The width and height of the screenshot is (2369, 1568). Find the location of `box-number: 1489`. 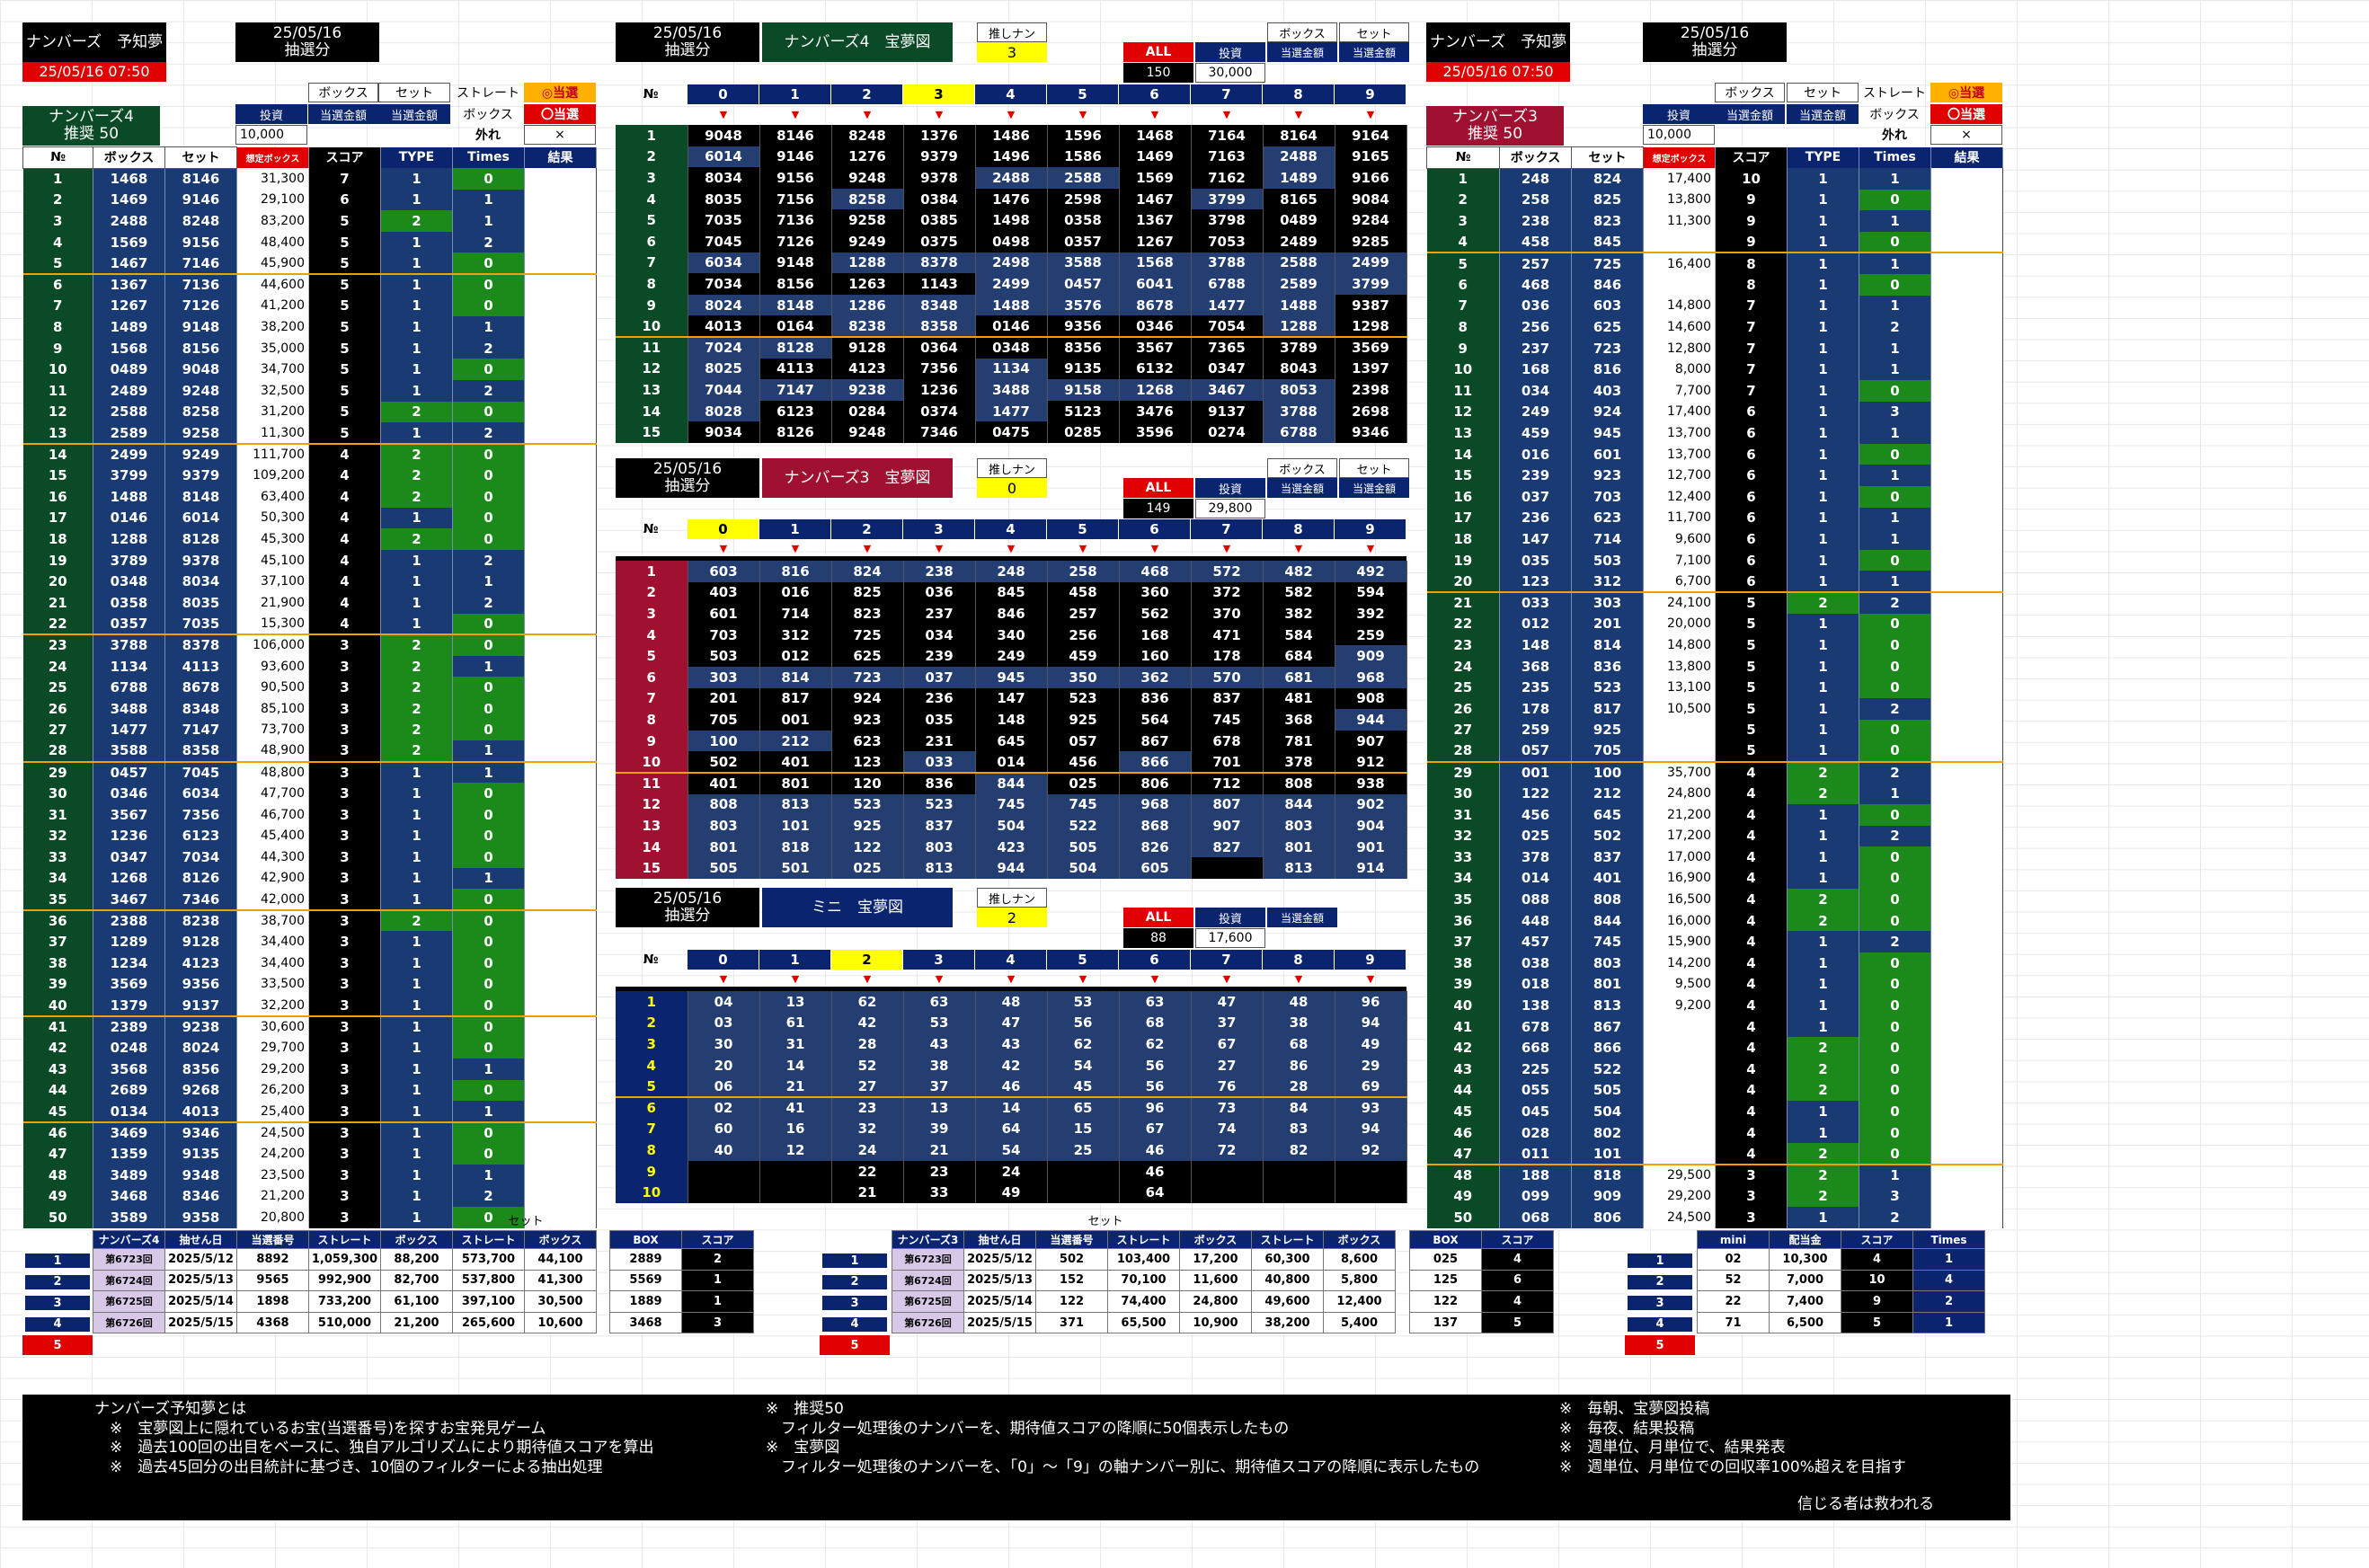

box-number: 1489 is located at coordinates (129, 327).